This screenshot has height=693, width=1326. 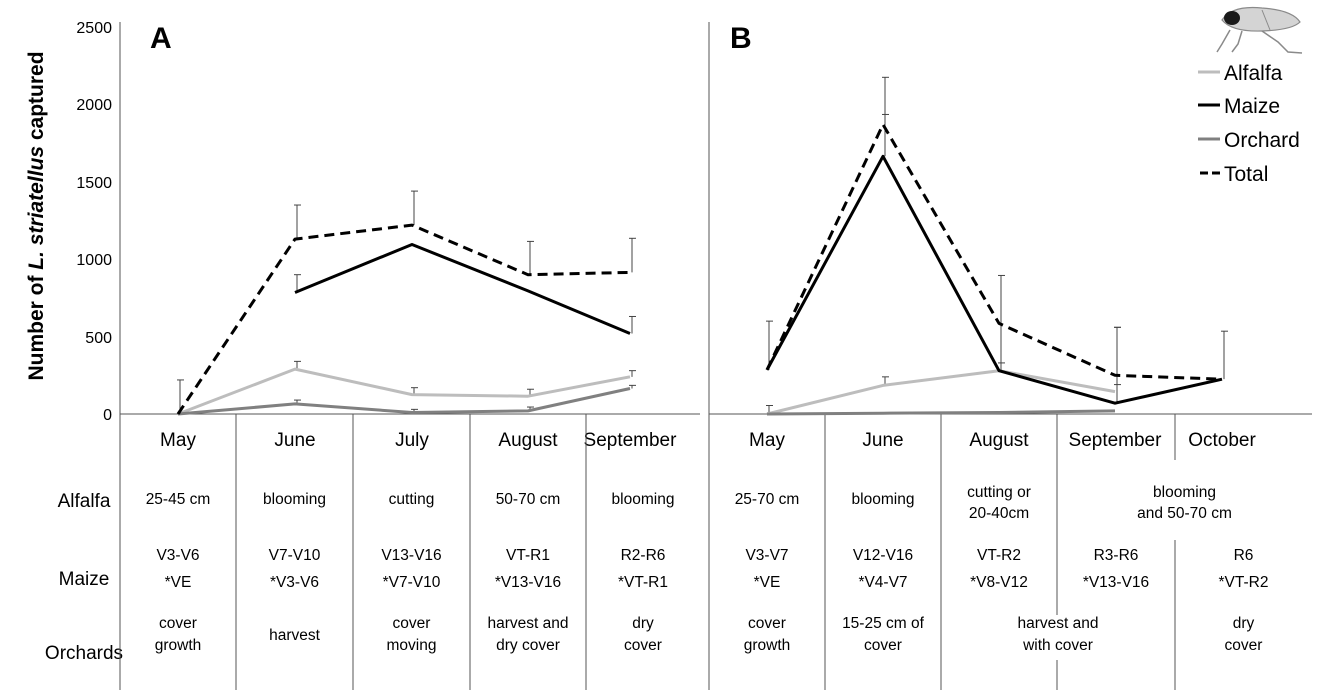 I want to click on table-cell-text: 15-25 cm of, so click(x=883, y=623).